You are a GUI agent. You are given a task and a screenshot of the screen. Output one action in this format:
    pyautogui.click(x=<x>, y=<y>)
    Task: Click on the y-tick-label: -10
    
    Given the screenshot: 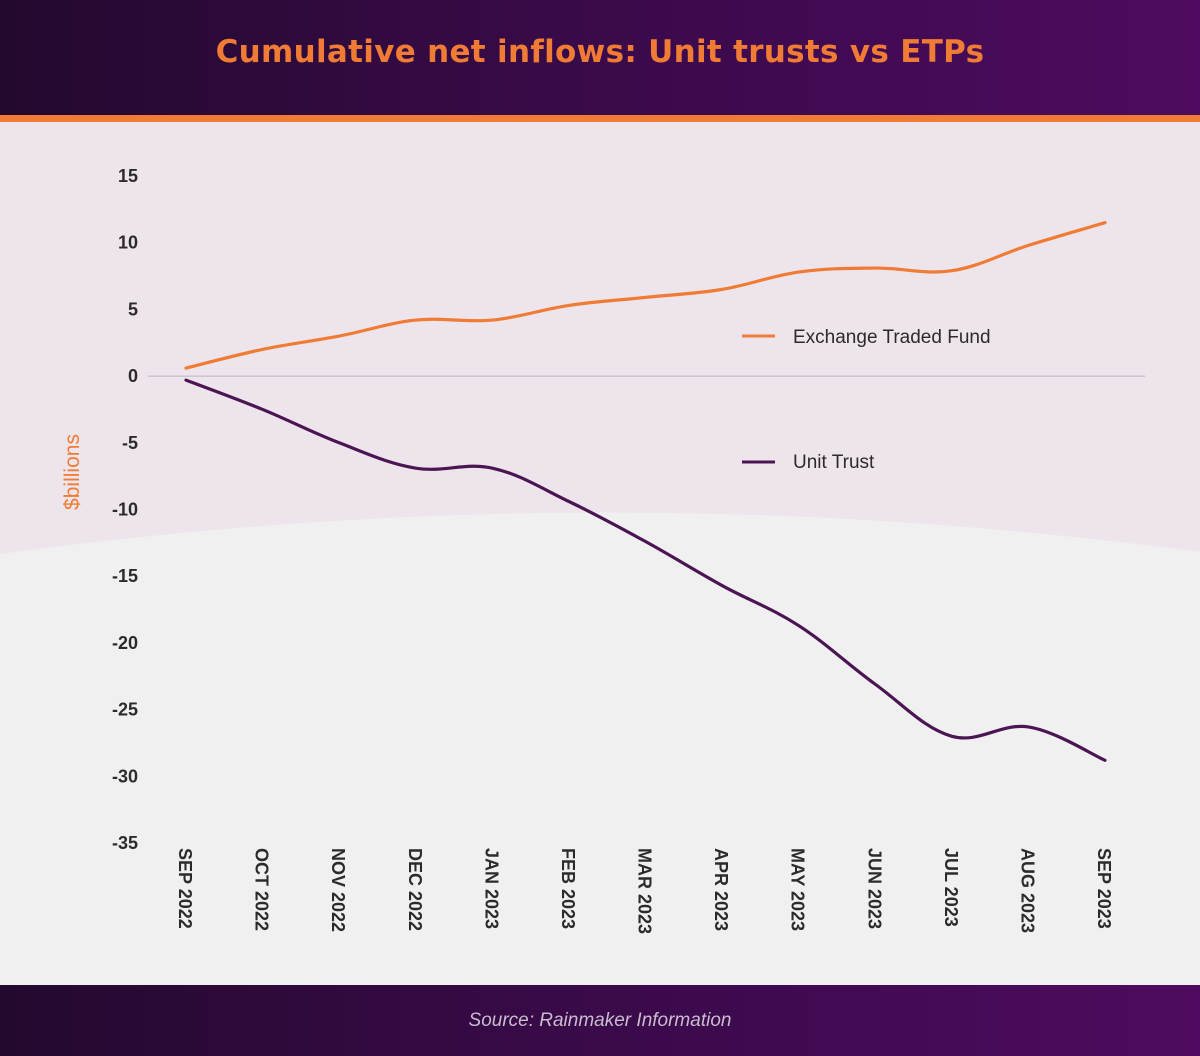 What is the action you would take?
    pyautogui.click(x=125, y=510)
    